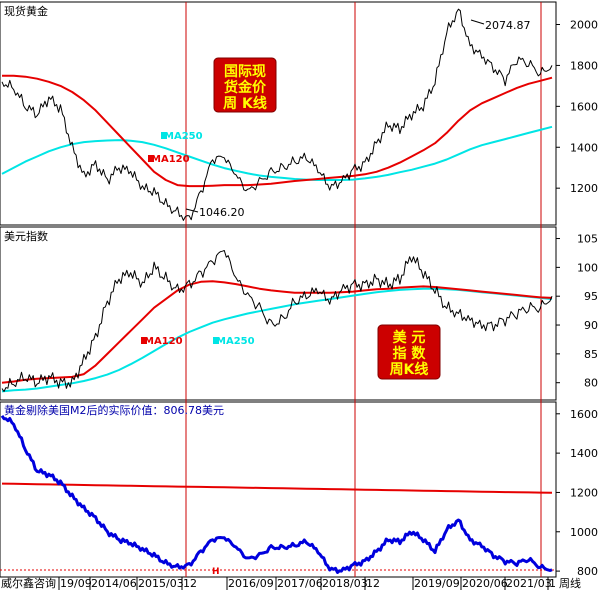  What do you see at coordinates (584, 65) in the screenshot?
I see `ytick-label: 1800` at bounding box center [584, 65].